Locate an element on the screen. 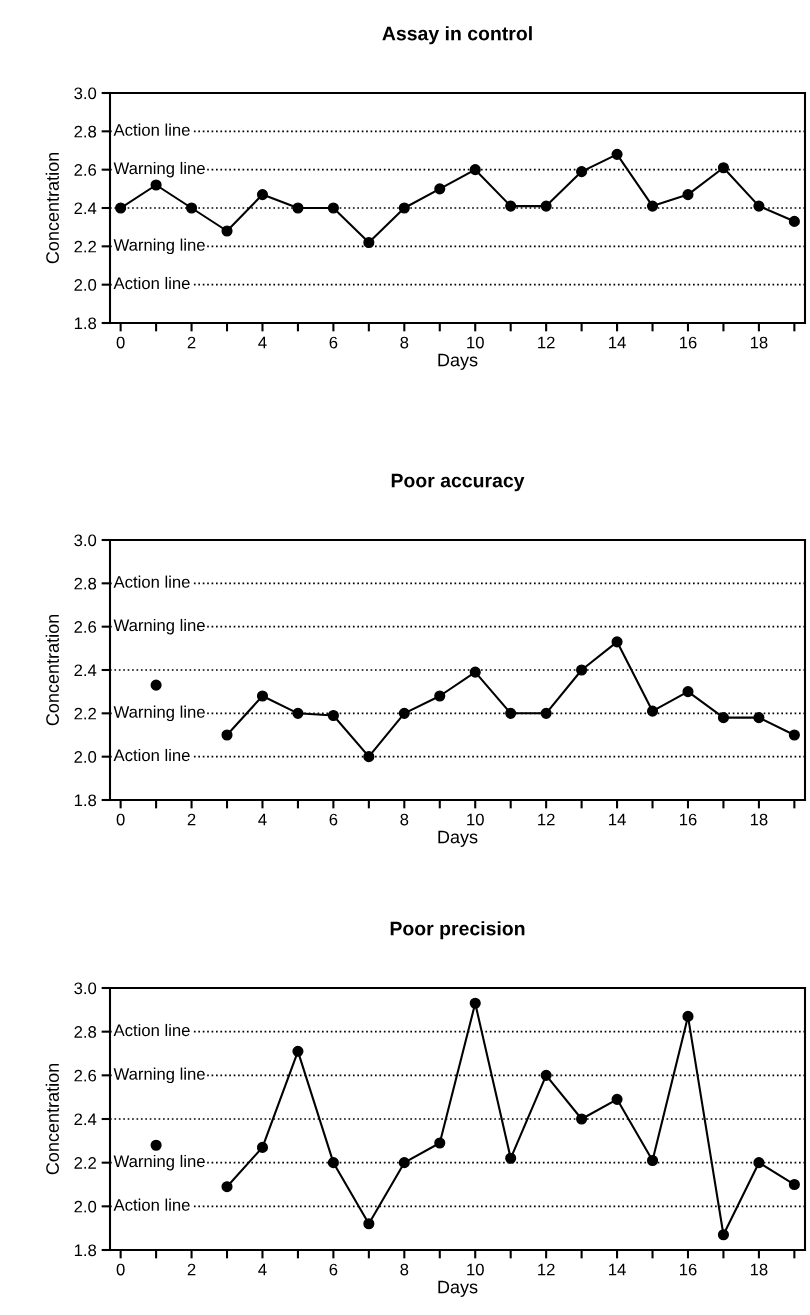  x-tick-label: 12 is located at coordinates (546, 342).